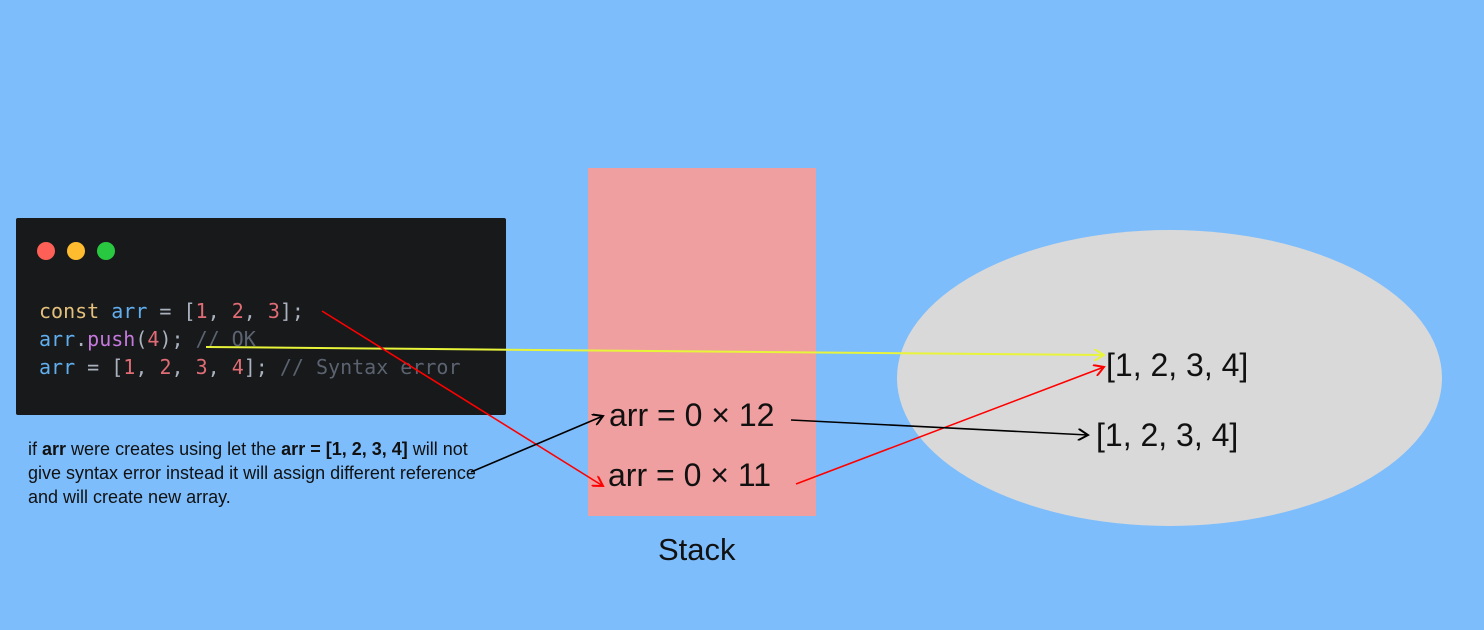 This screenshot has width=1484, height=630. What do you see at coordinates (81, 339) in the screenshot?
I see `code-token: .` at bounding box center [81, 339].